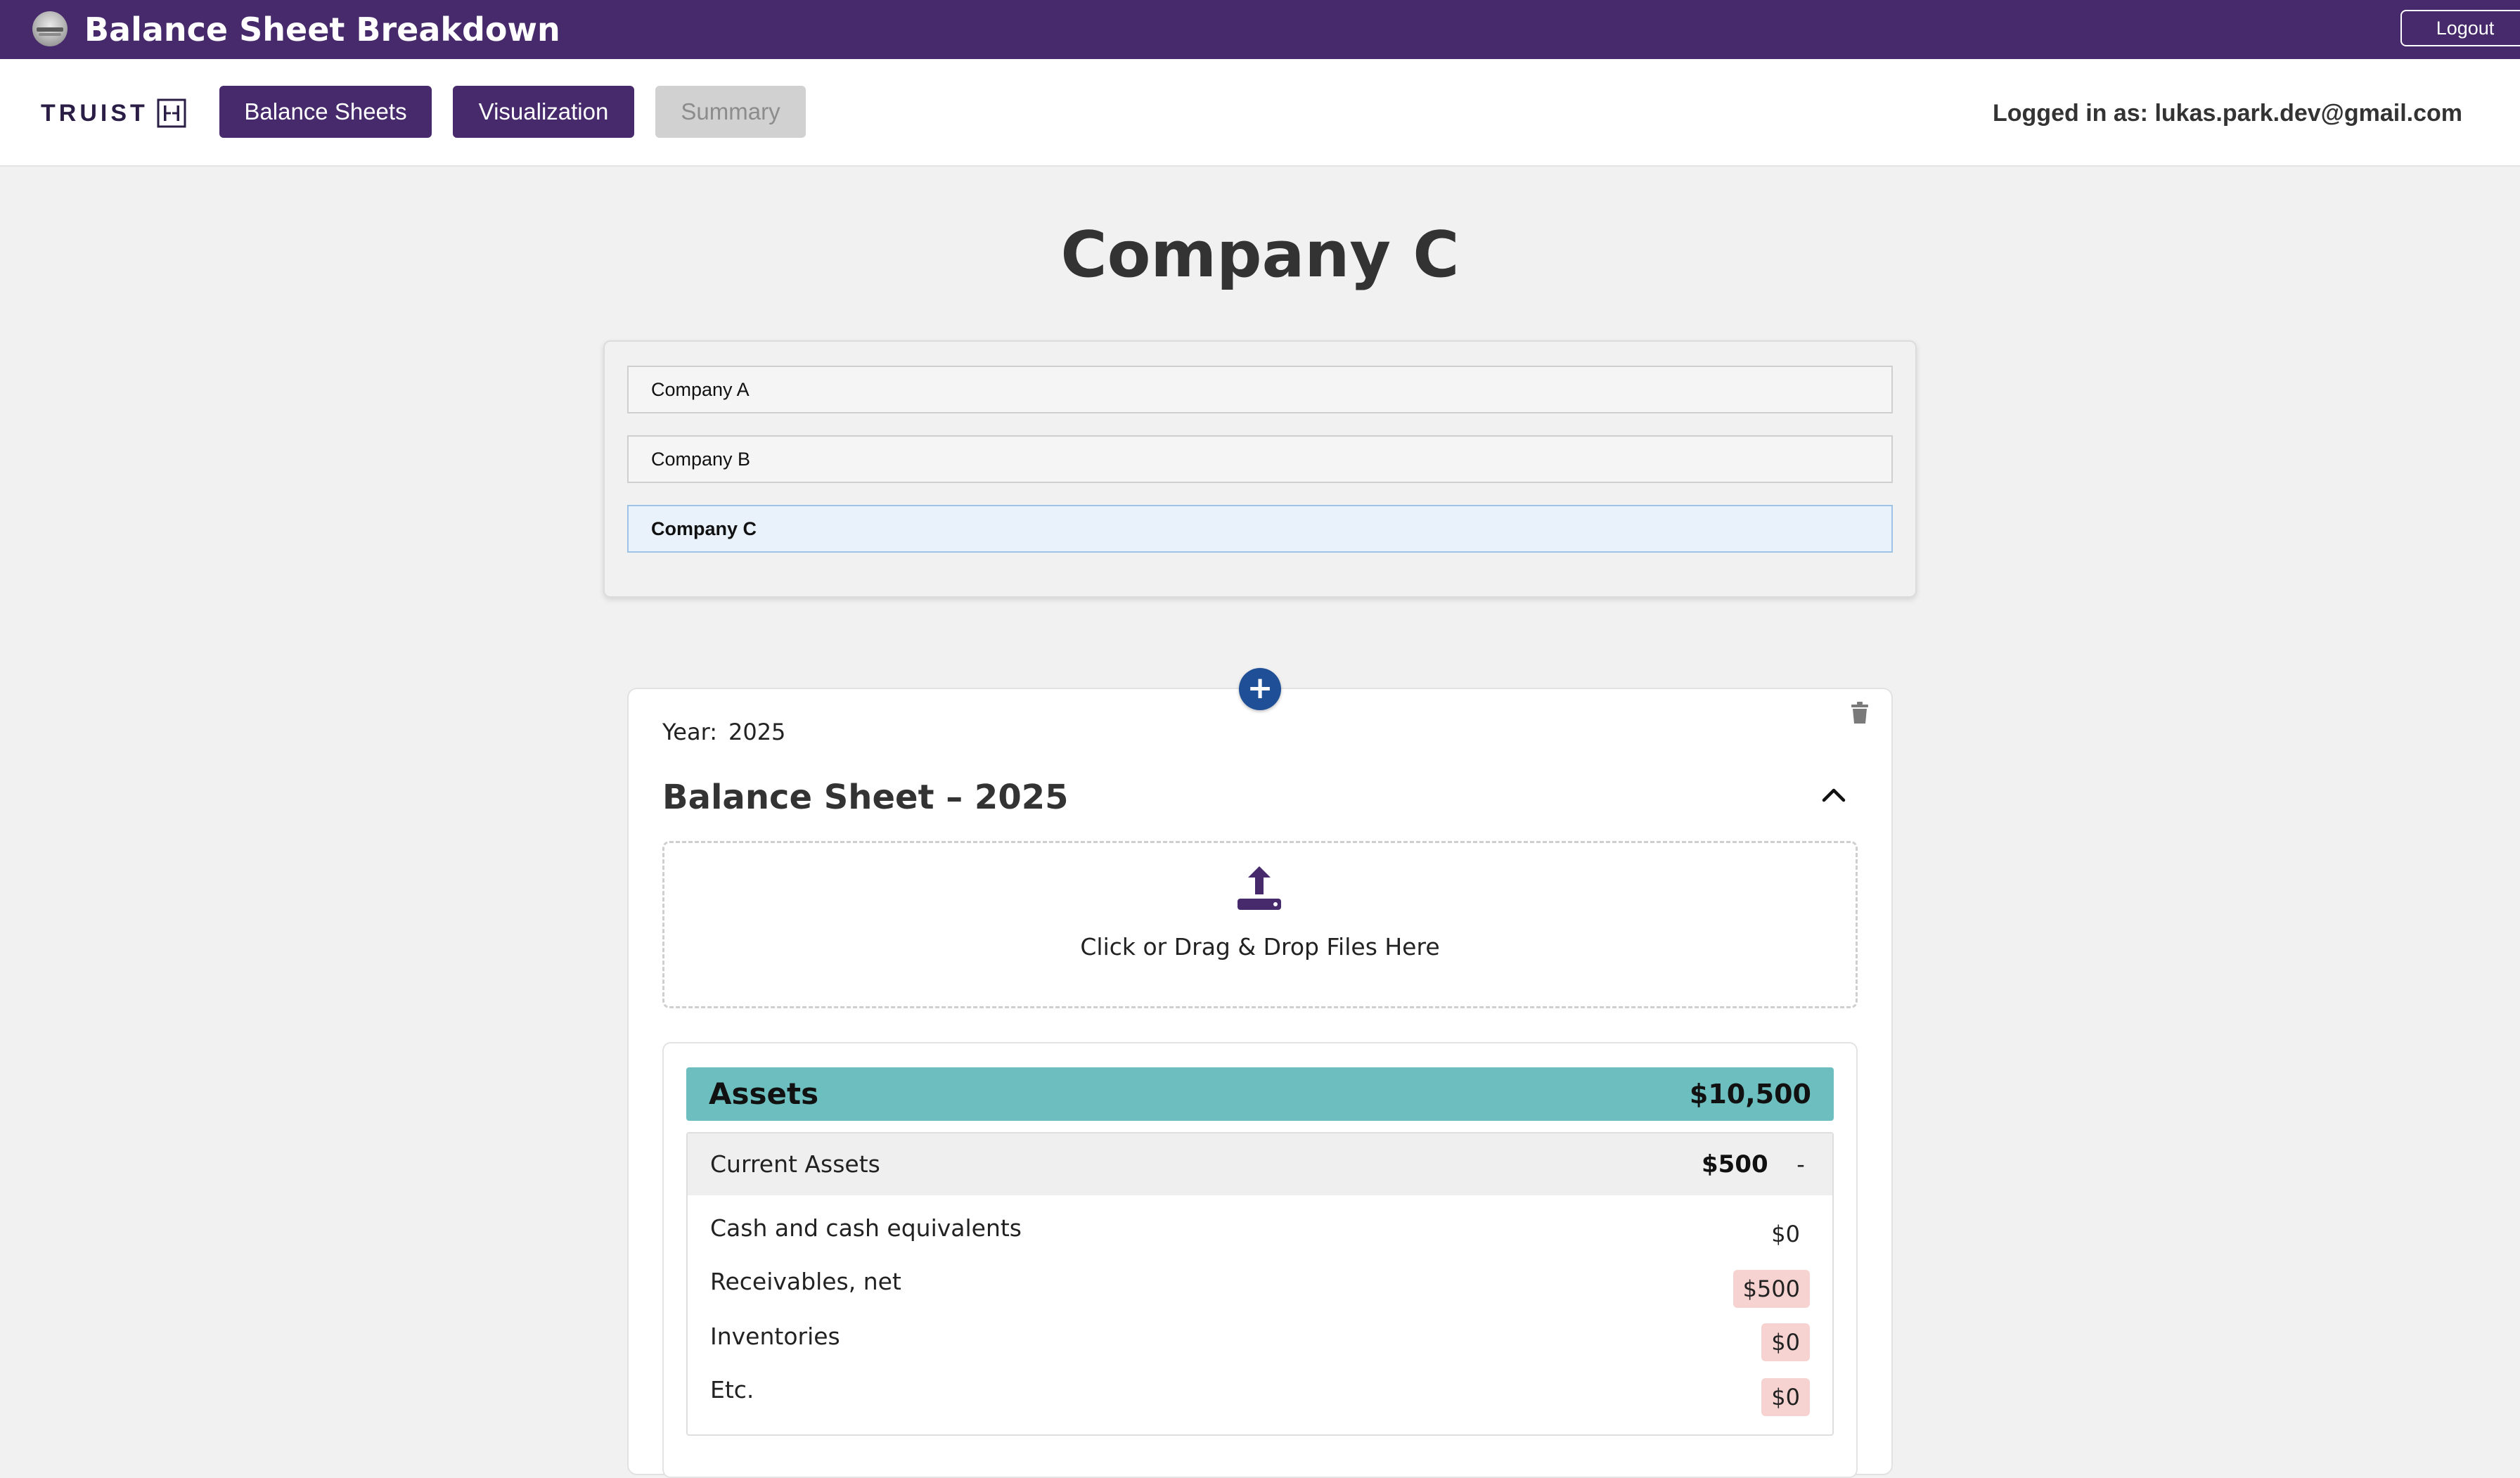 Image resolution: width=2520 pixels, height=1478 pixels. Describe the element at coordinates (1260, 946) in the screenshot. I see `dropzone-text: Click or Drag & Drop Files Here` at that location.